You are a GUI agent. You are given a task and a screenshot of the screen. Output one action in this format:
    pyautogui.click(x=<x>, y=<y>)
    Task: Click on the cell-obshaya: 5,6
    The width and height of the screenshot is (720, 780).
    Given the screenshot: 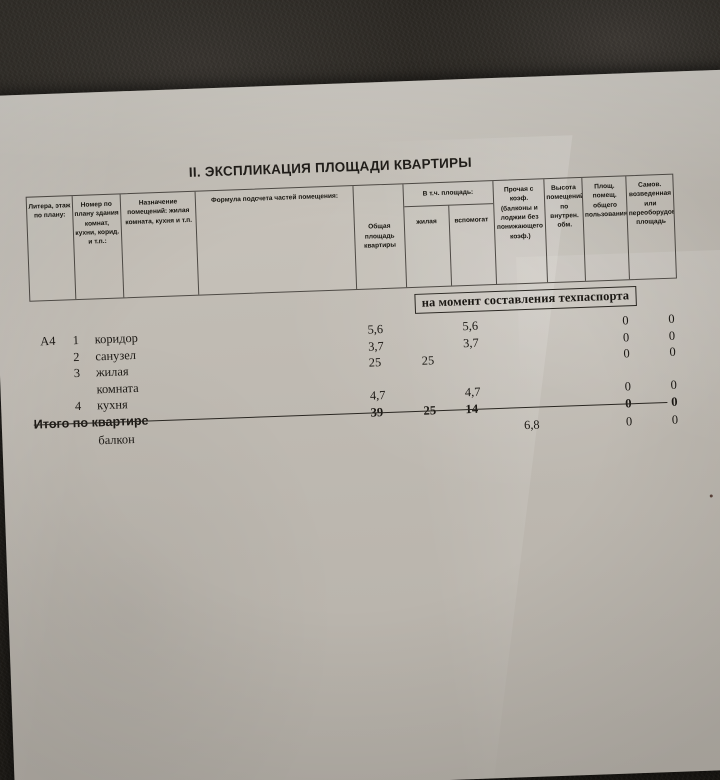 What is the action you would take?
    pyautogui.click(x=375, y=329)
    